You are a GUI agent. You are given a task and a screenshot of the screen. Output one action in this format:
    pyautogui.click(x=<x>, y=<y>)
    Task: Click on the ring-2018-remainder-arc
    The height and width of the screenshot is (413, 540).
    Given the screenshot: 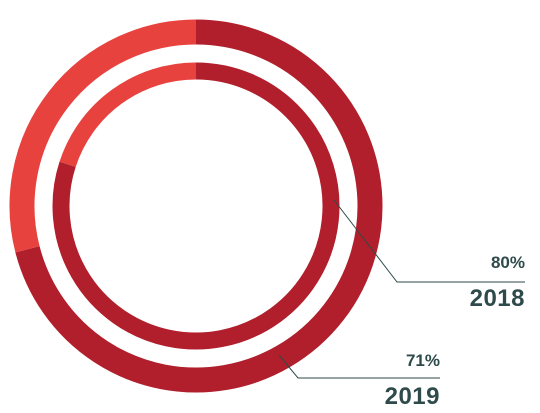 What is the action you would take?
    pyautogui.click(x=128, y=115)
    